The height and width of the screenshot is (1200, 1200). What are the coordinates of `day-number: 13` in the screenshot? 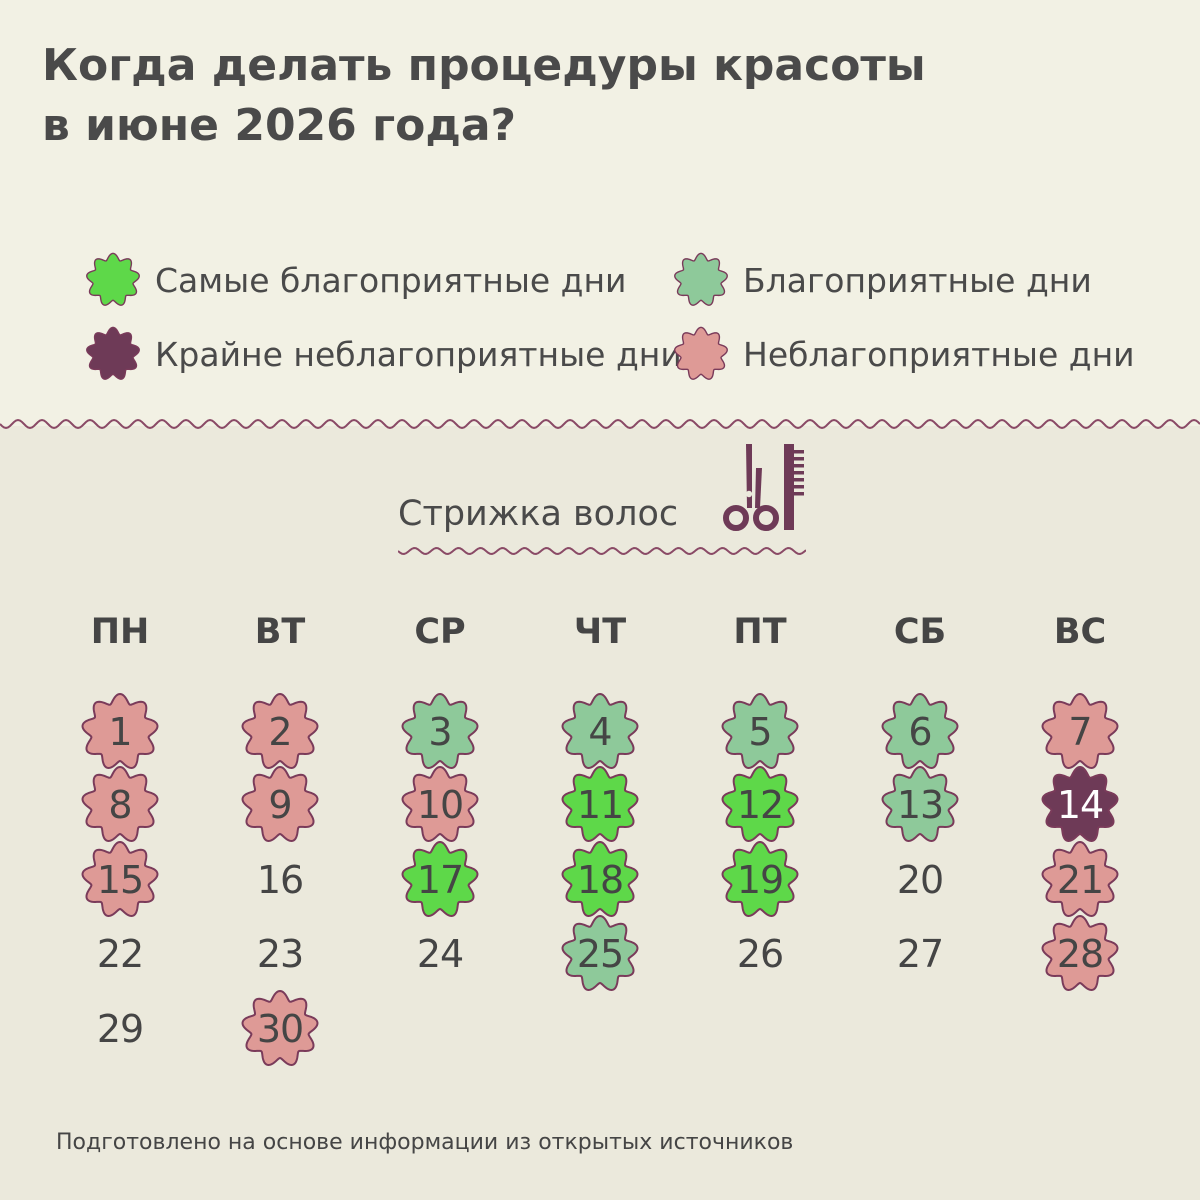 It's located at (920, 805).